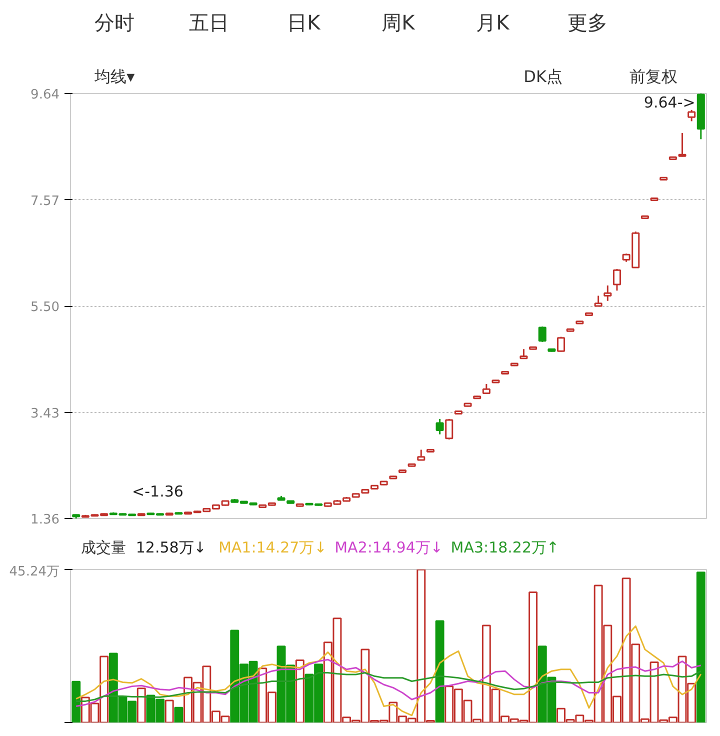 The height and width of the screenshot is (736, 720). What do you see at coordinates (670, 103) in the screenshot?
I see `annotation: 9.64->` at bounding box center [670, 103].